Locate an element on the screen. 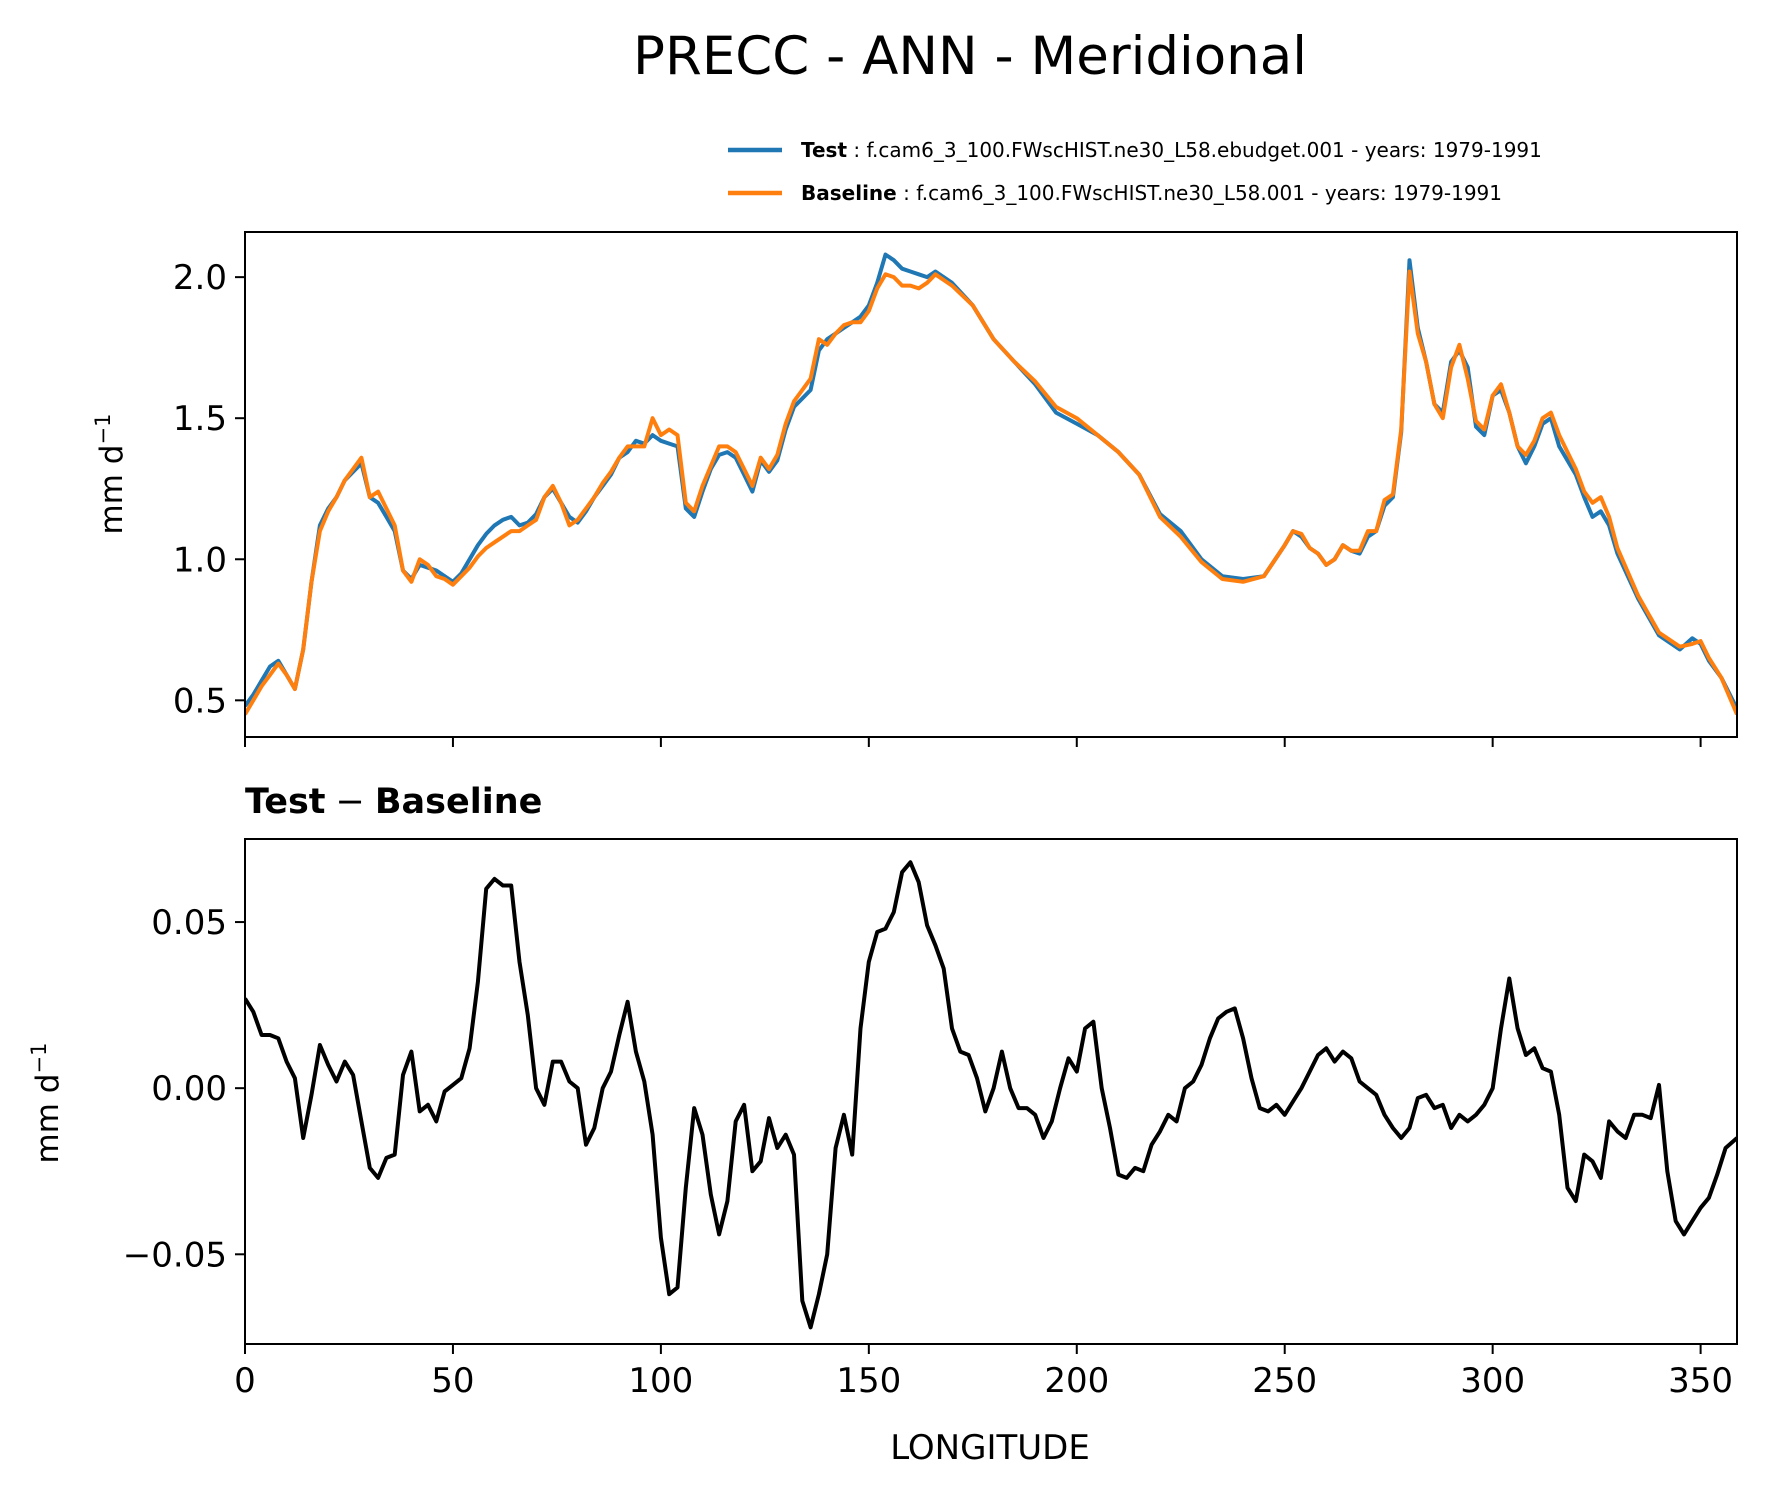 This screenshot has height=1496, width=1765. chart-title: PRECC - ANN - Meridional is located at coordinates (970, 56).